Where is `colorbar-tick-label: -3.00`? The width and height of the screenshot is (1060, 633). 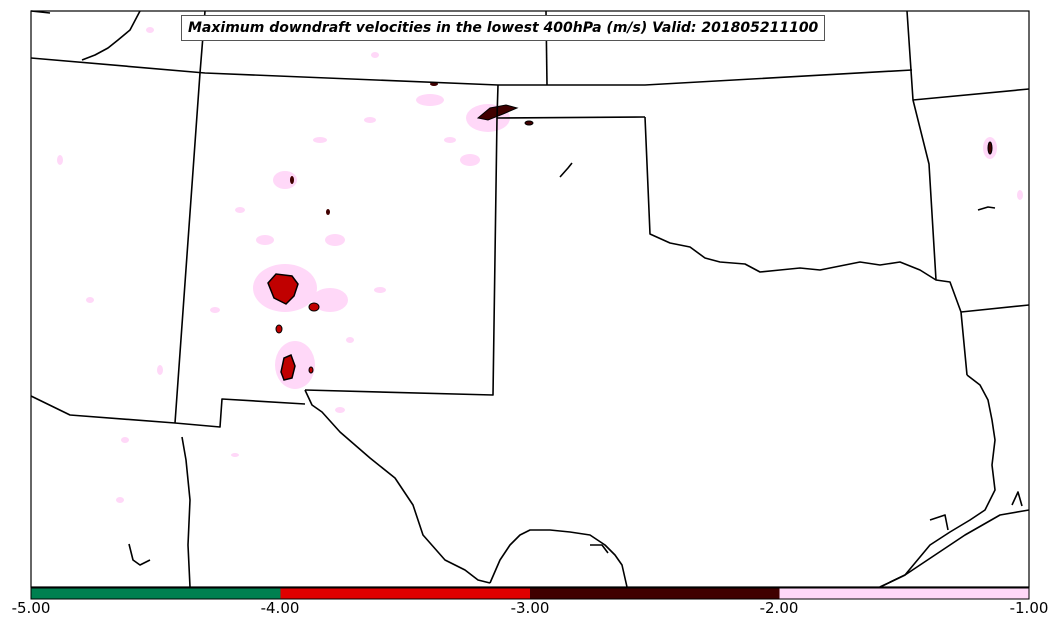
colorbar-tick-label: -3.00 is located at coordinates (530, 608).